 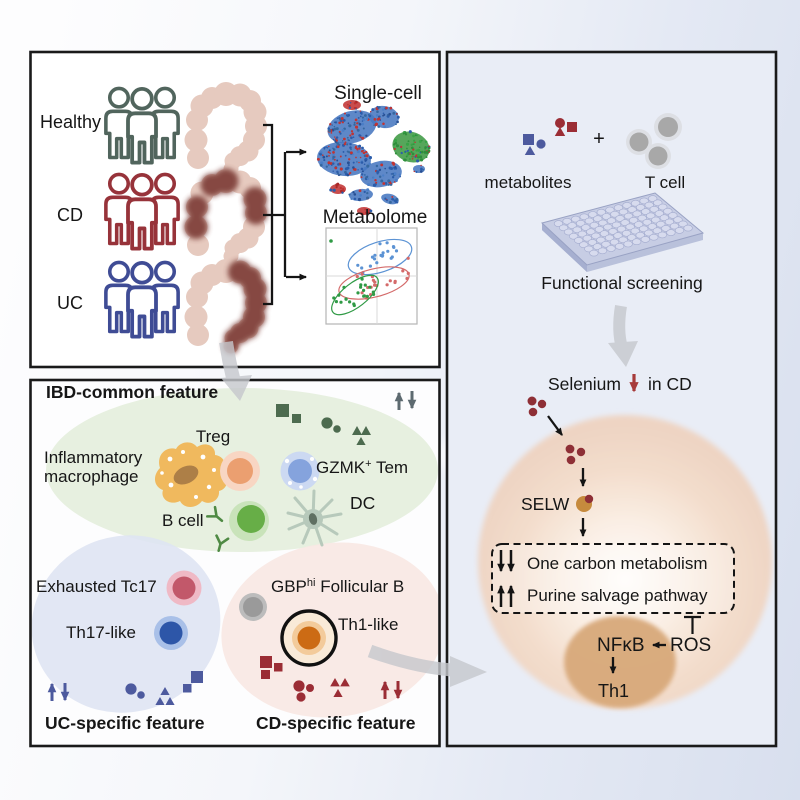 I want to click on flow-arrow-screening, so click(x=623, y=336).